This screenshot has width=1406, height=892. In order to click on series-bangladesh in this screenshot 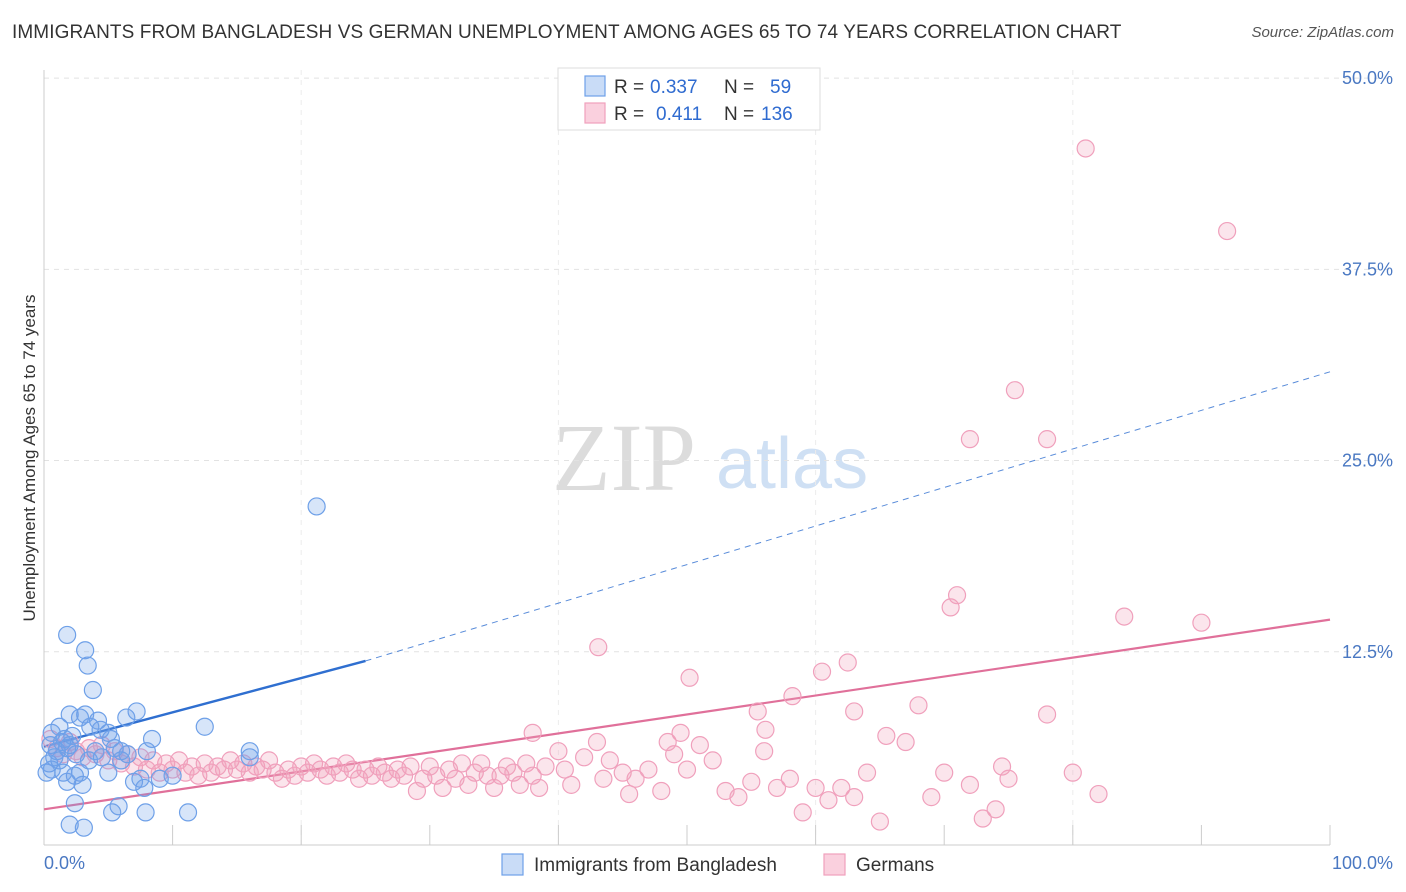, I will do `click(181, 667)`.